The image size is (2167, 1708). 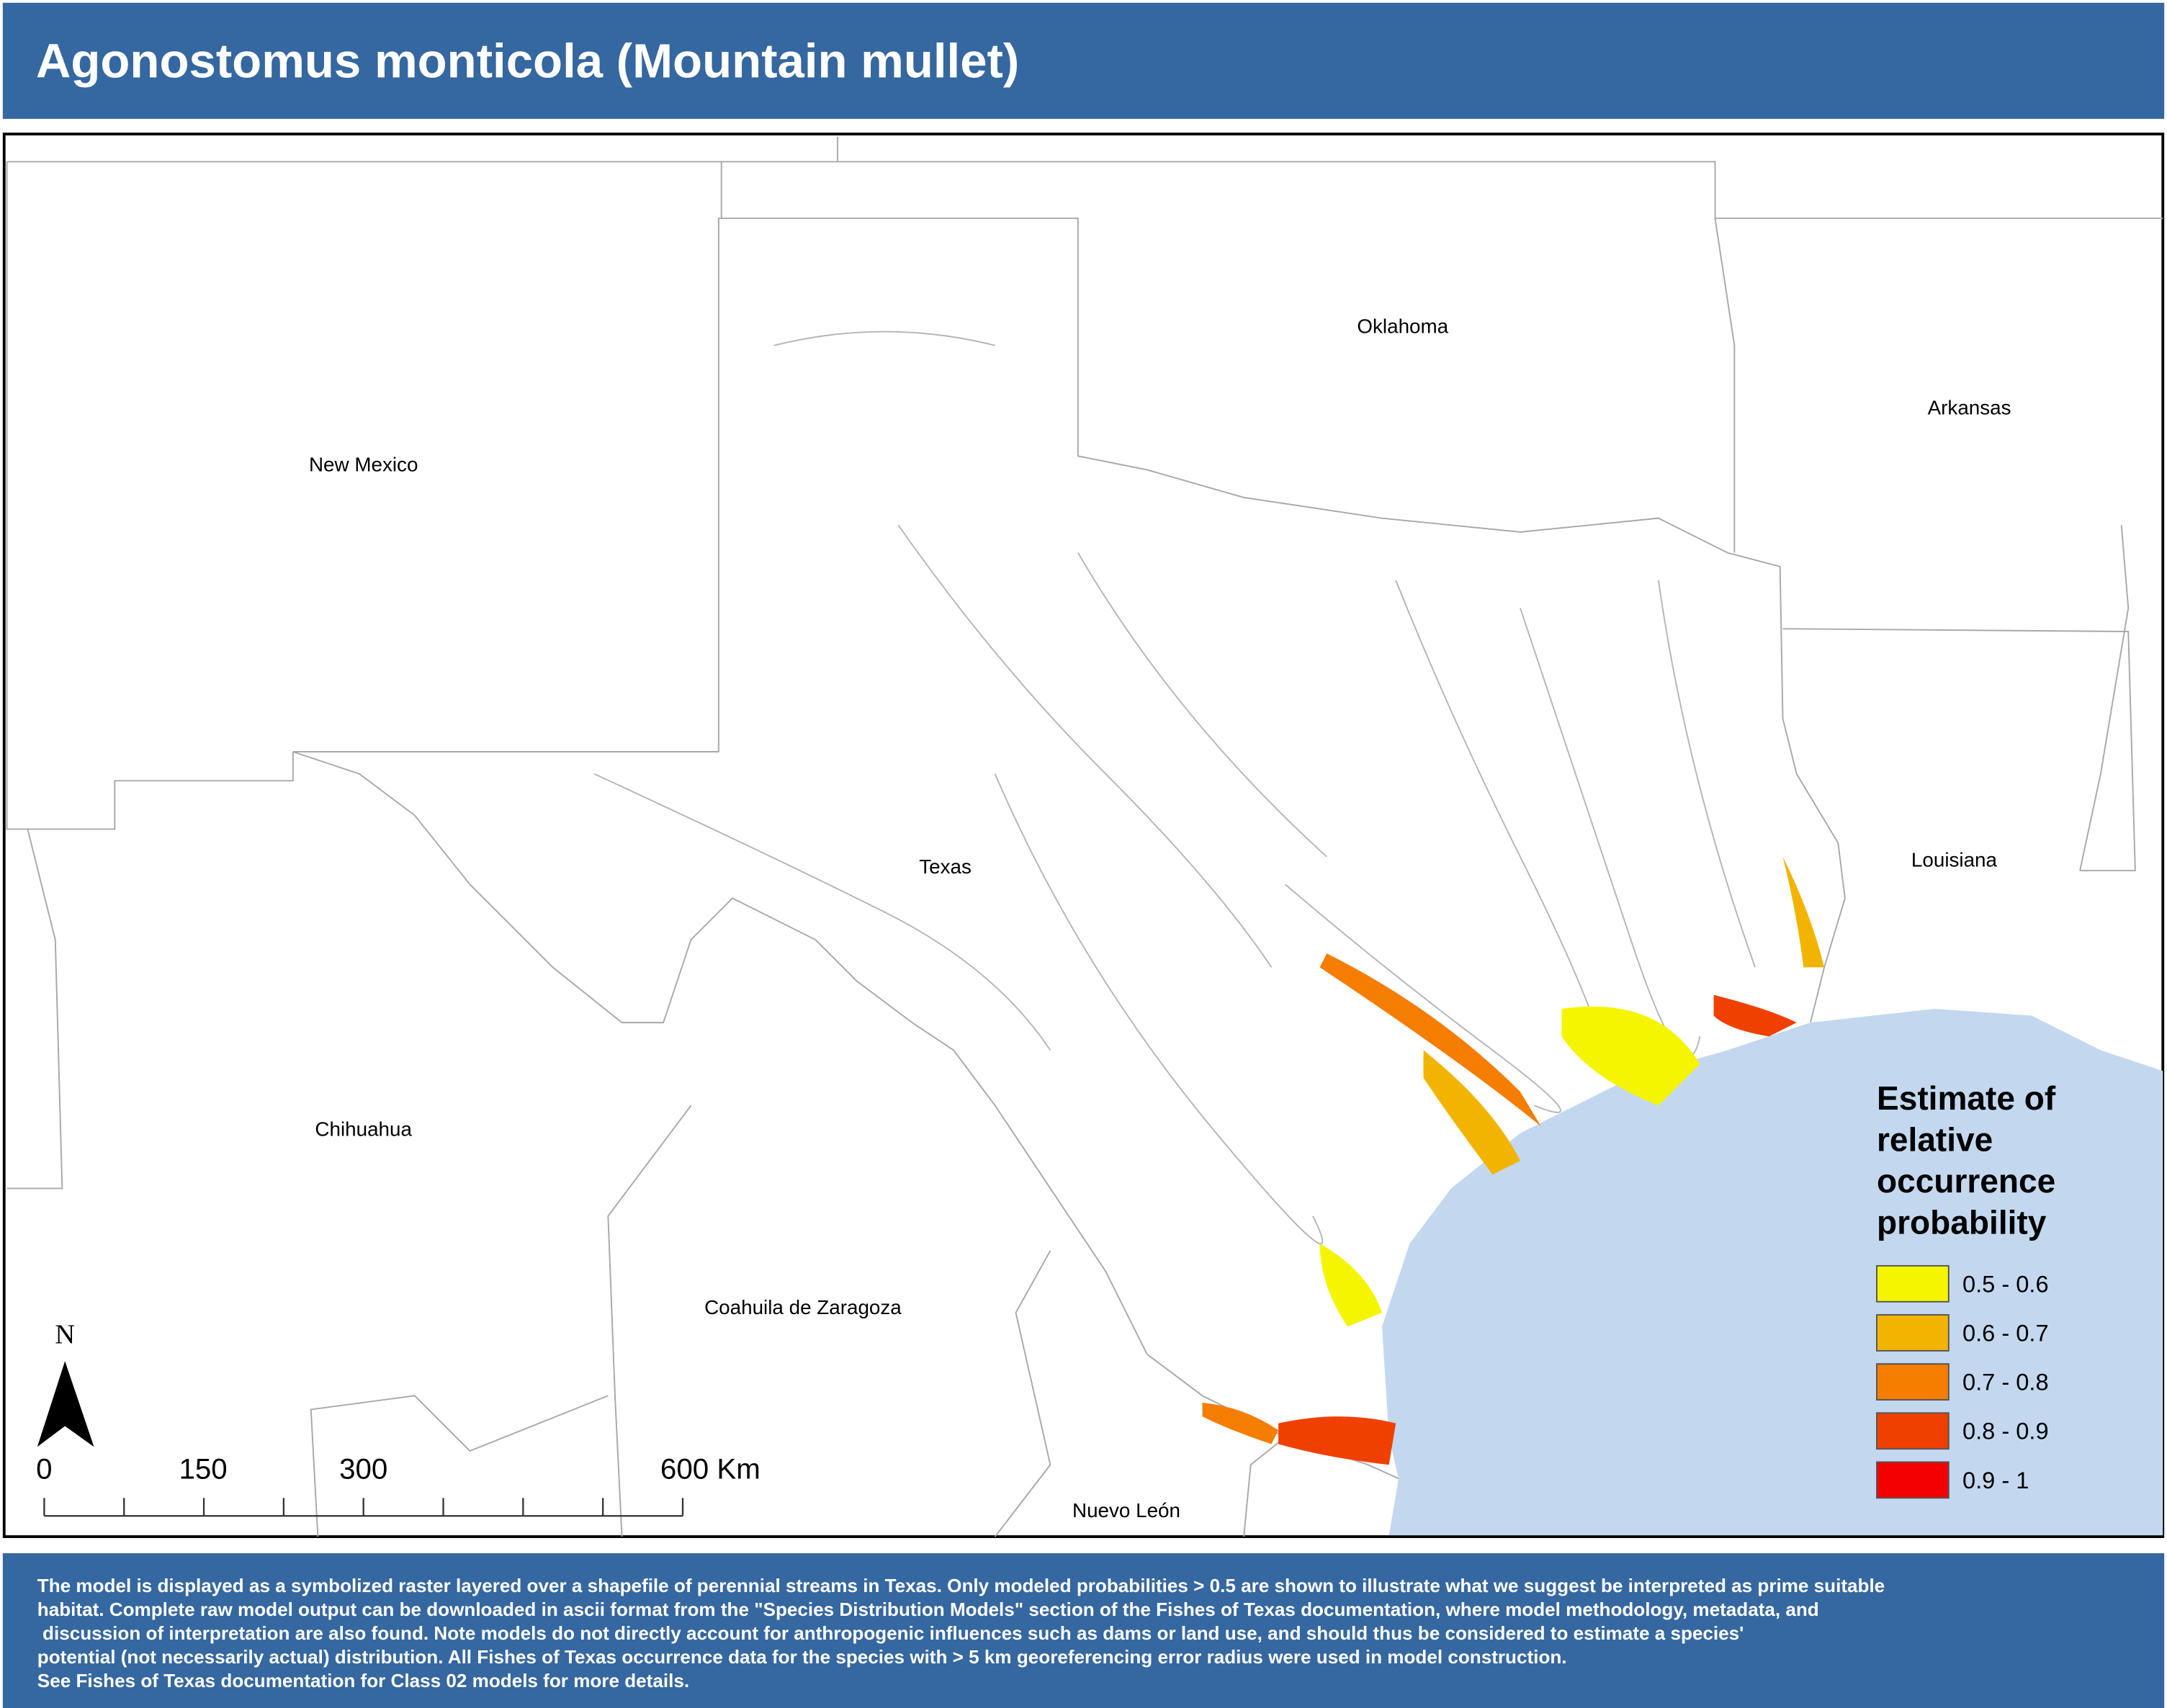 What do you see at coordinates (1954, 860) in the screenshot?
I see `region-label: Louisiana` at bounding box center [1954, 860].